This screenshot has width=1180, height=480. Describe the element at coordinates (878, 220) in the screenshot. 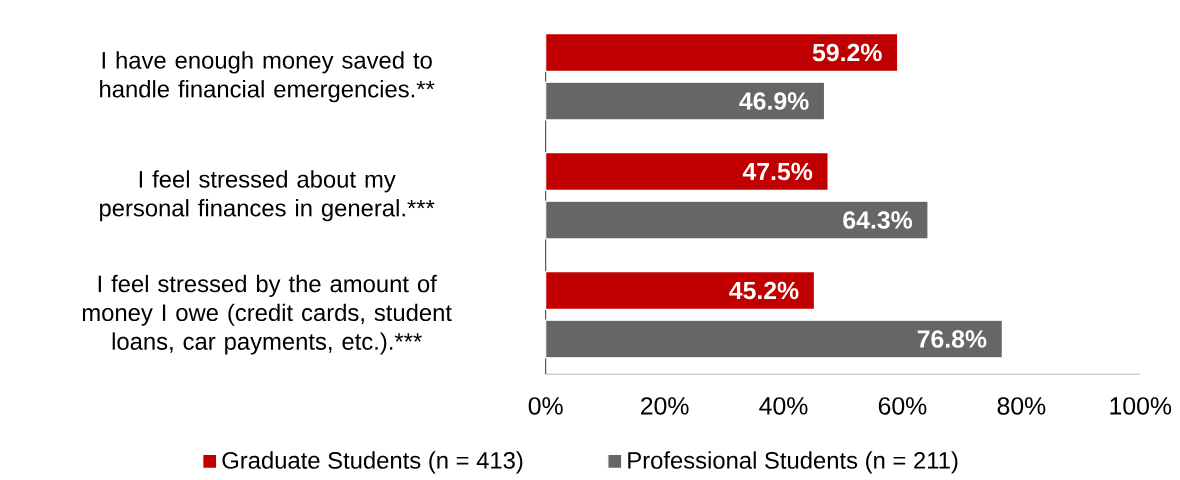

I see `data-label: 64.3%` at that location.